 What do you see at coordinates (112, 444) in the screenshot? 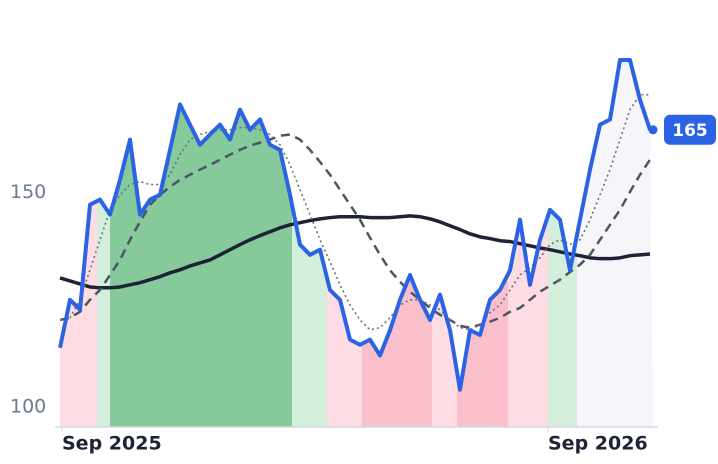
I see `x-tick-label: Sep 2025` at bounding box center [112, 444].